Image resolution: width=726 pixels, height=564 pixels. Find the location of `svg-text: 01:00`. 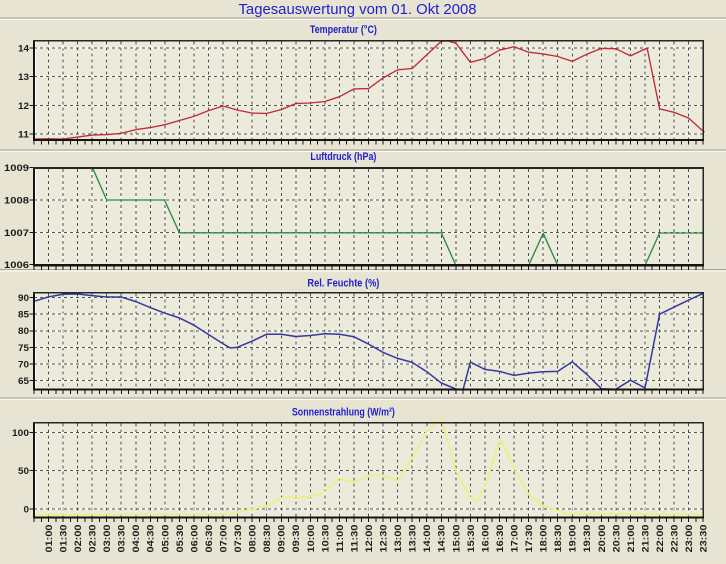

svg-text: 01:00 is located at coordinates (49, 539).